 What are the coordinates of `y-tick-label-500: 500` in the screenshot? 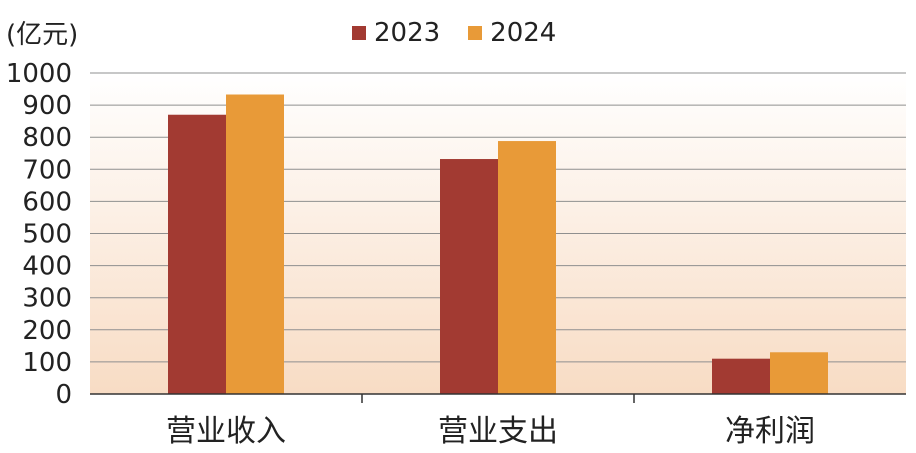 It's located at (47, 235).